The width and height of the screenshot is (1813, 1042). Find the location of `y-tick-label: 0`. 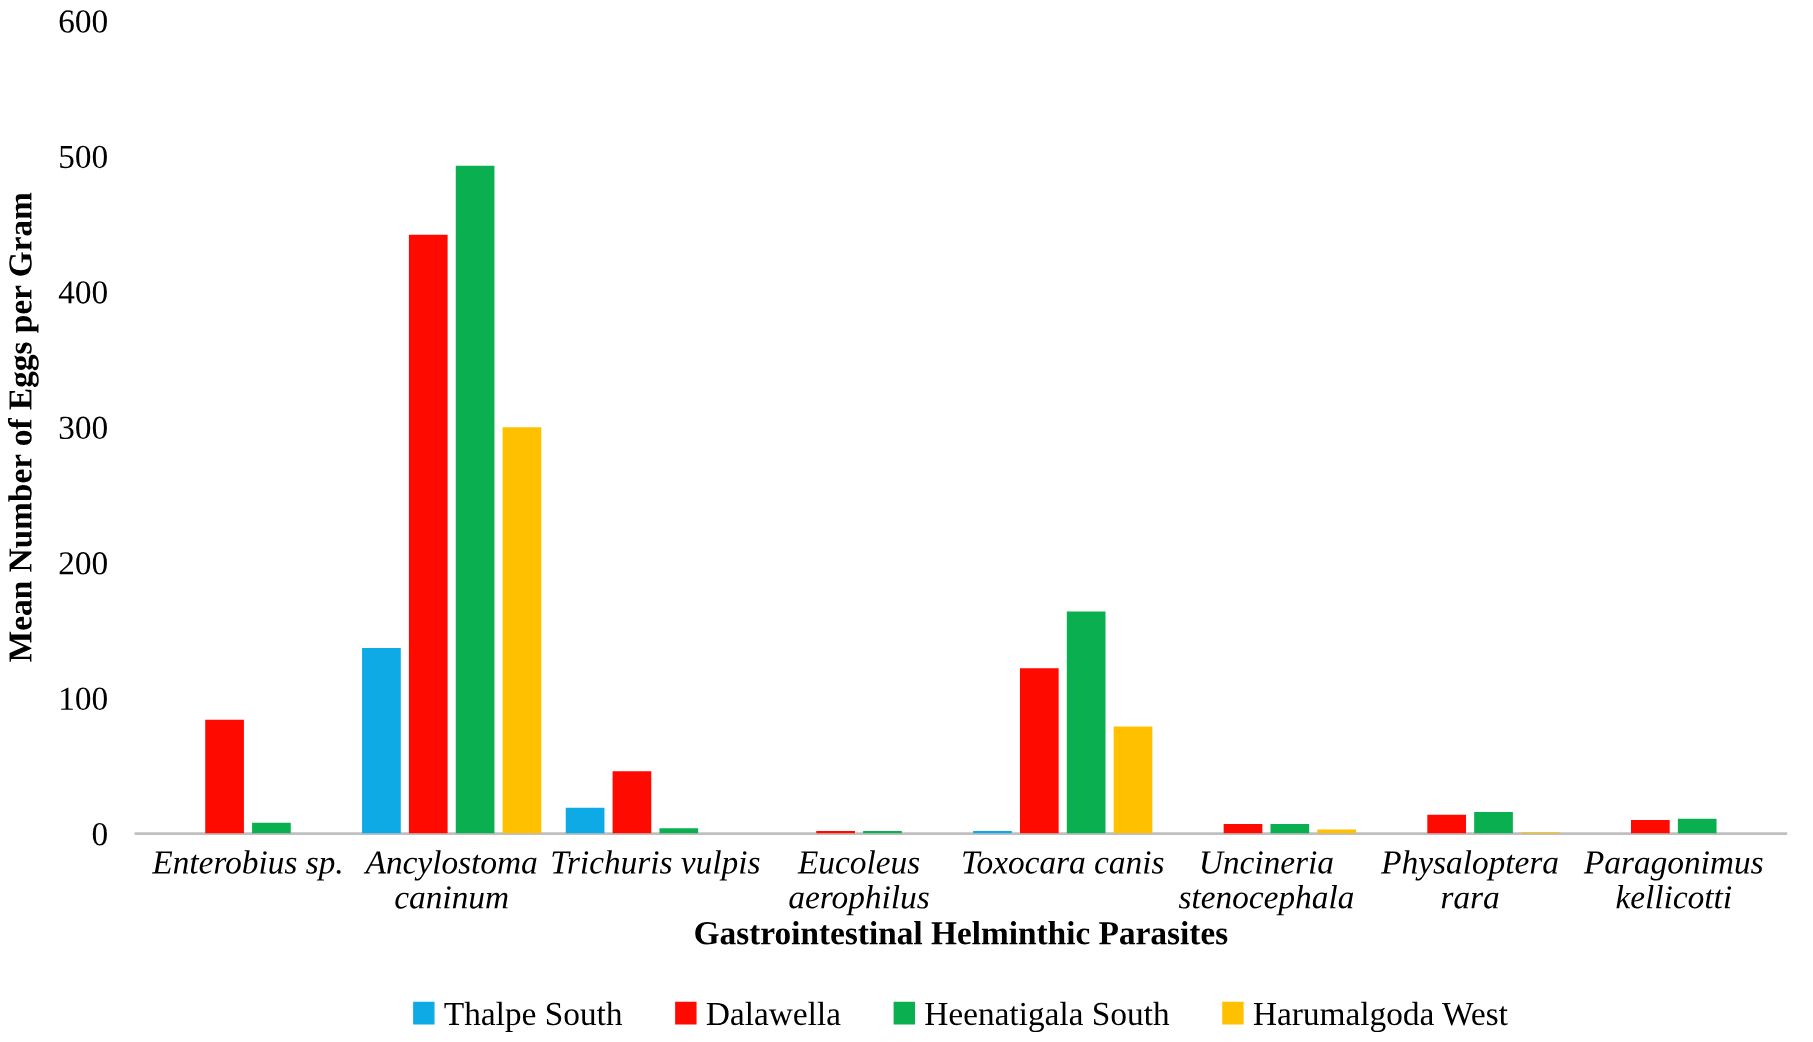

y-tick-label: 0 is located at coordinates (99, 834).